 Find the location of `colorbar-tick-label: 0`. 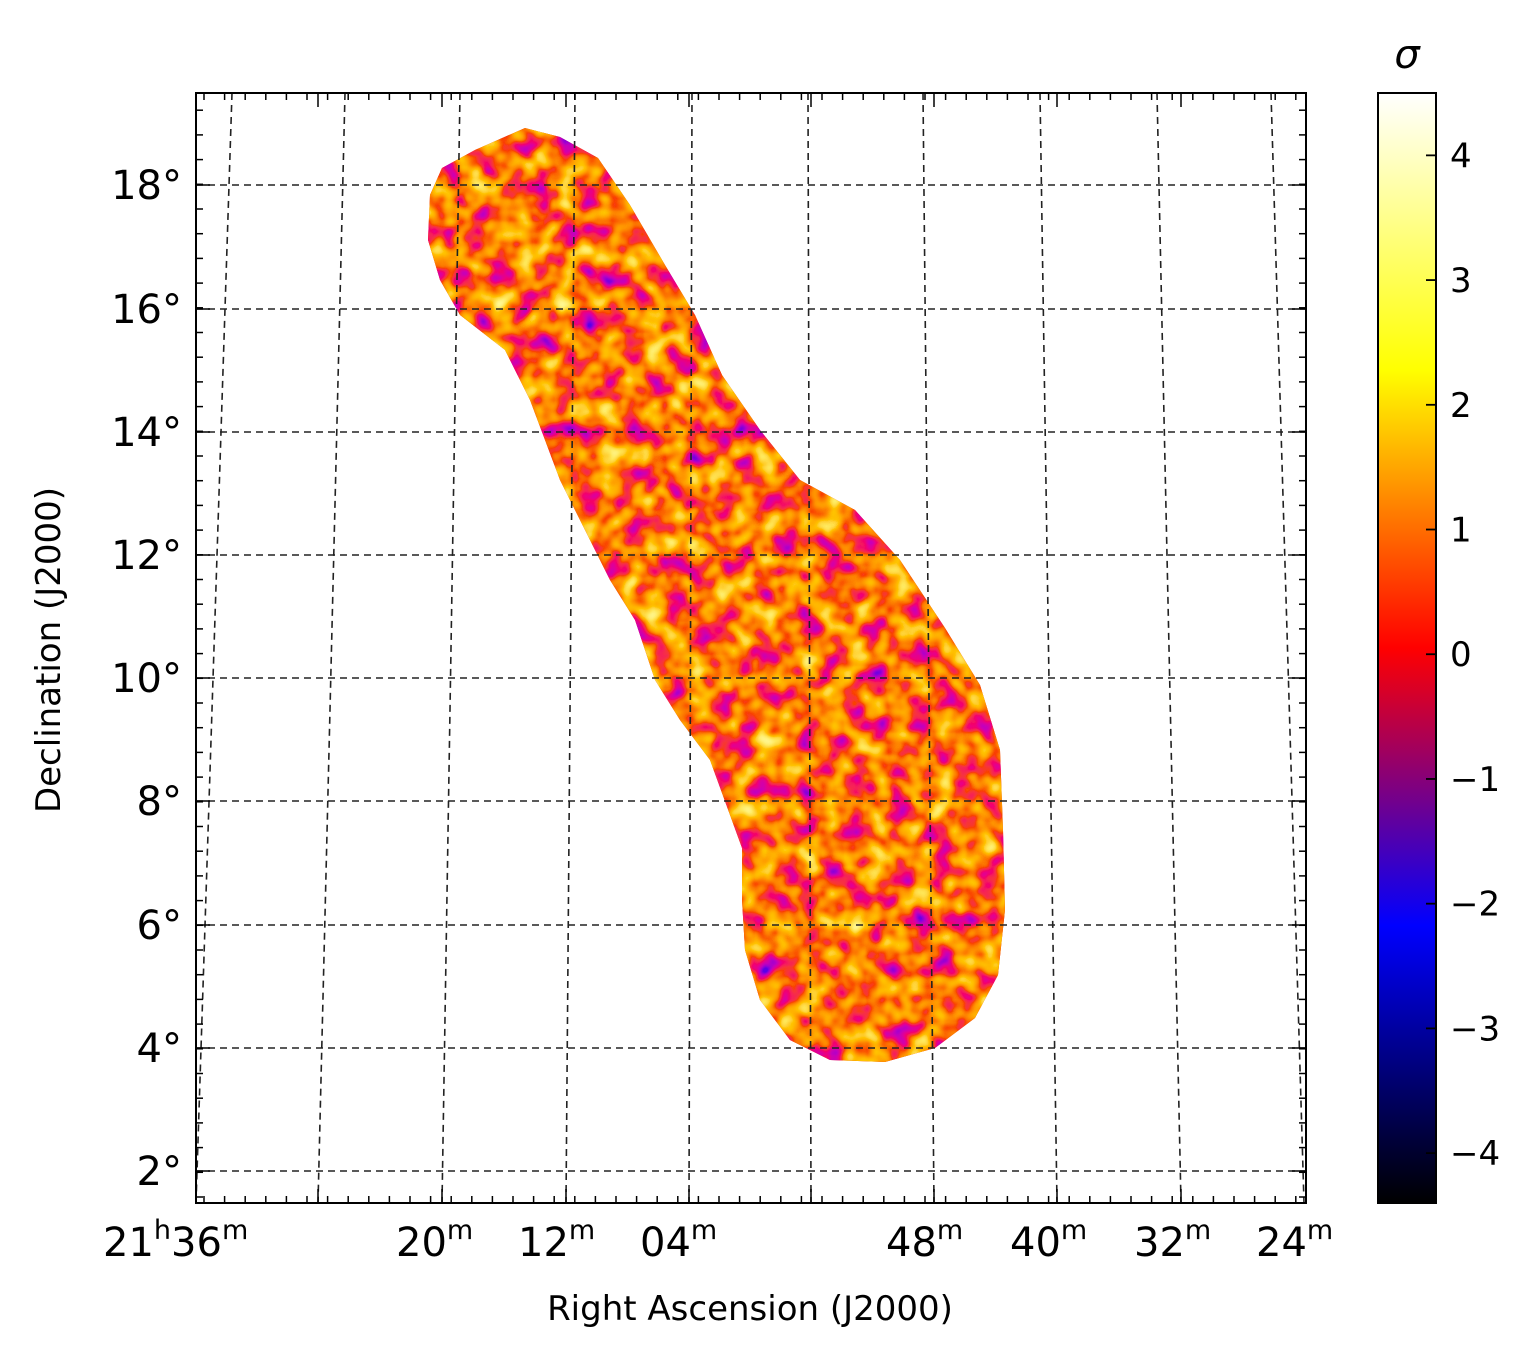

colorbar-tick-label: 0 is located at coordinates (1461, 655).